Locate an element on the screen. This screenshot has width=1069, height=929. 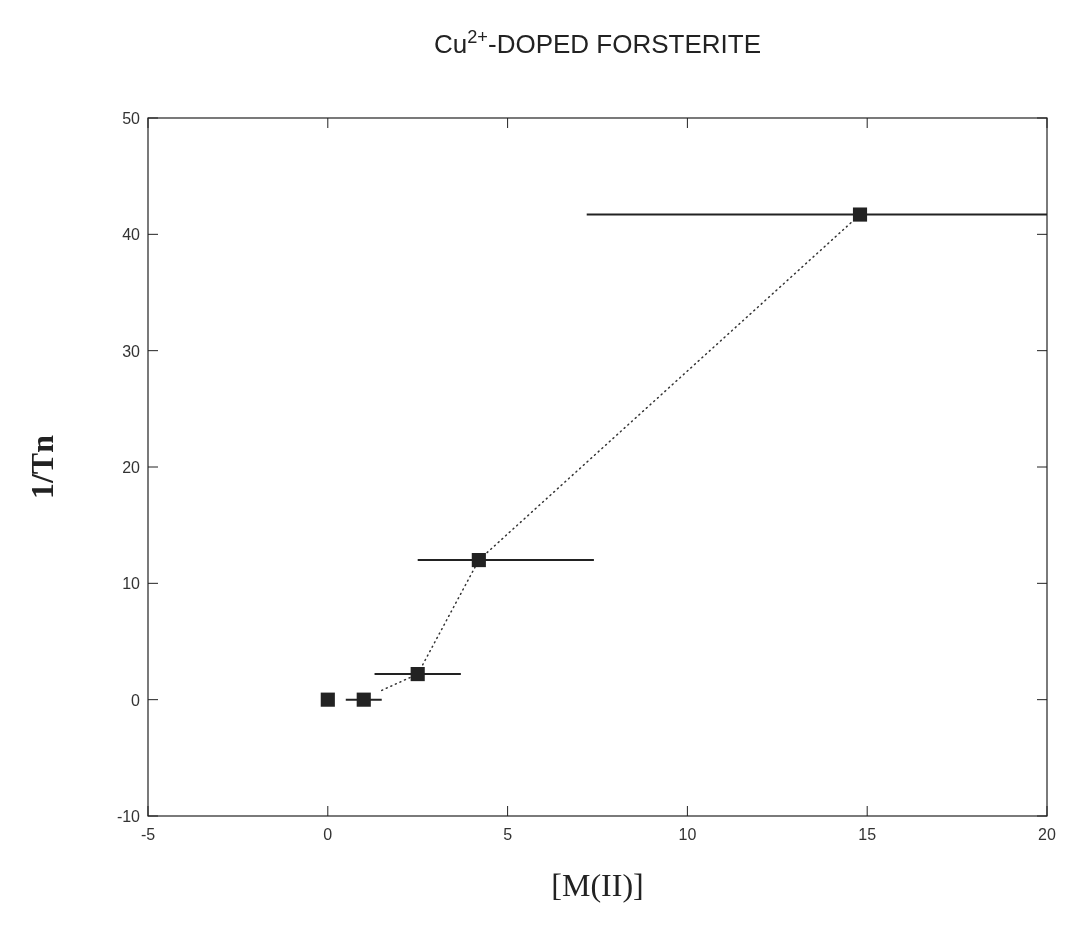
y-tick-label: 10 is located at coordinates (131, 584).